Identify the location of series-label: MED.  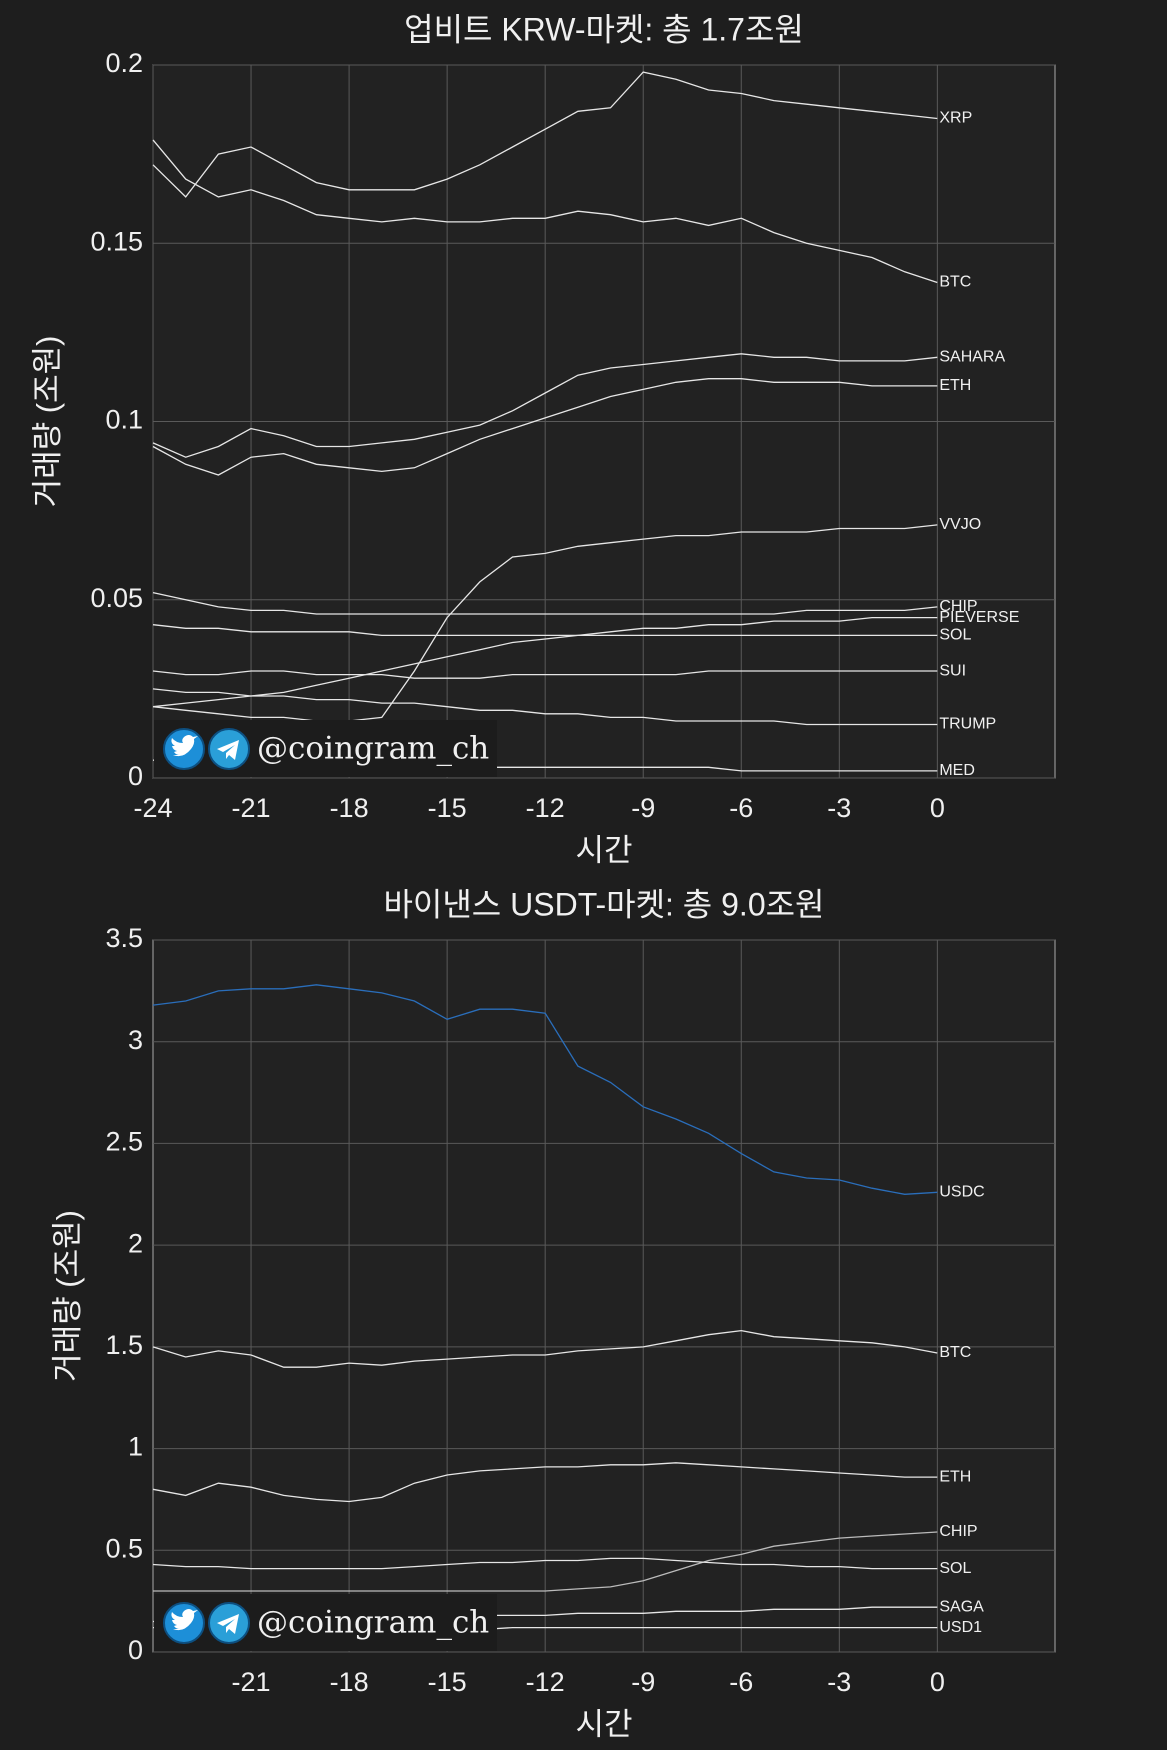
(957, 770).